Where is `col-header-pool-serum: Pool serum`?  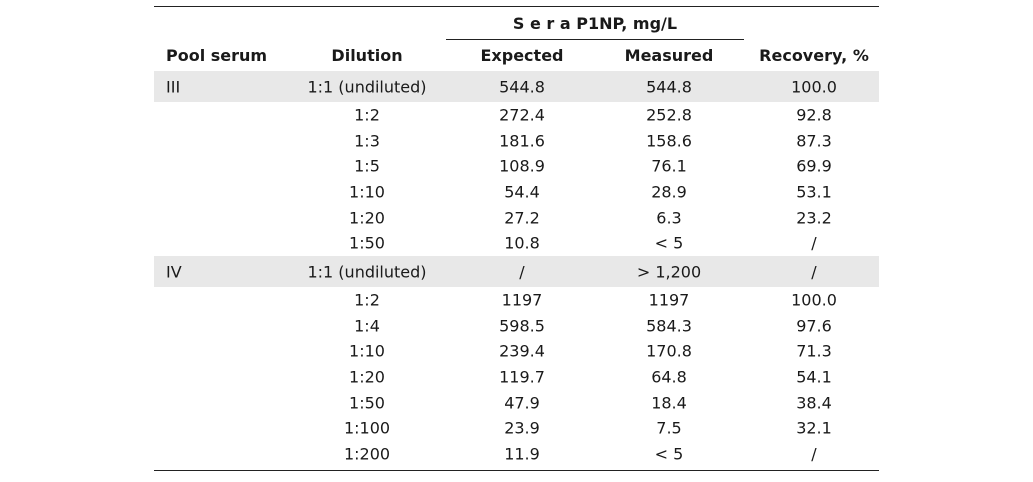
col-header-pool-serum: Pool serum is located at coordinates (217, 55).